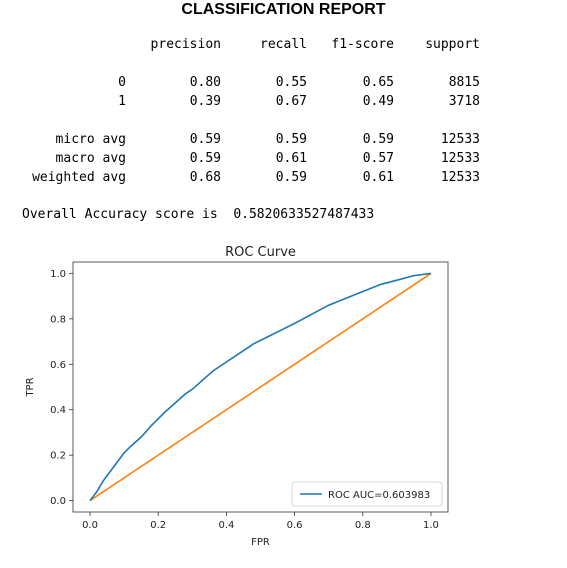  Describe the element at coordinates (58, 410) in the screenshot. I see `y-tick-label: 0.4` at that location.